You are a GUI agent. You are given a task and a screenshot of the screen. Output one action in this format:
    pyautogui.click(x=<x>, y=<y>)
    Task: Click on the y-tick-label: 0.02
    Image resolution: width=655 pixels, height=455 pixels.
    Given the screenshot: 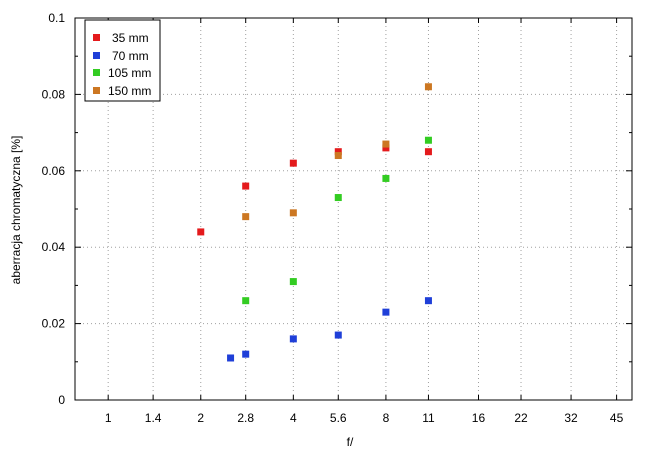 What is the action you would take?
    pyautogui.click(x=54, y=324)
    